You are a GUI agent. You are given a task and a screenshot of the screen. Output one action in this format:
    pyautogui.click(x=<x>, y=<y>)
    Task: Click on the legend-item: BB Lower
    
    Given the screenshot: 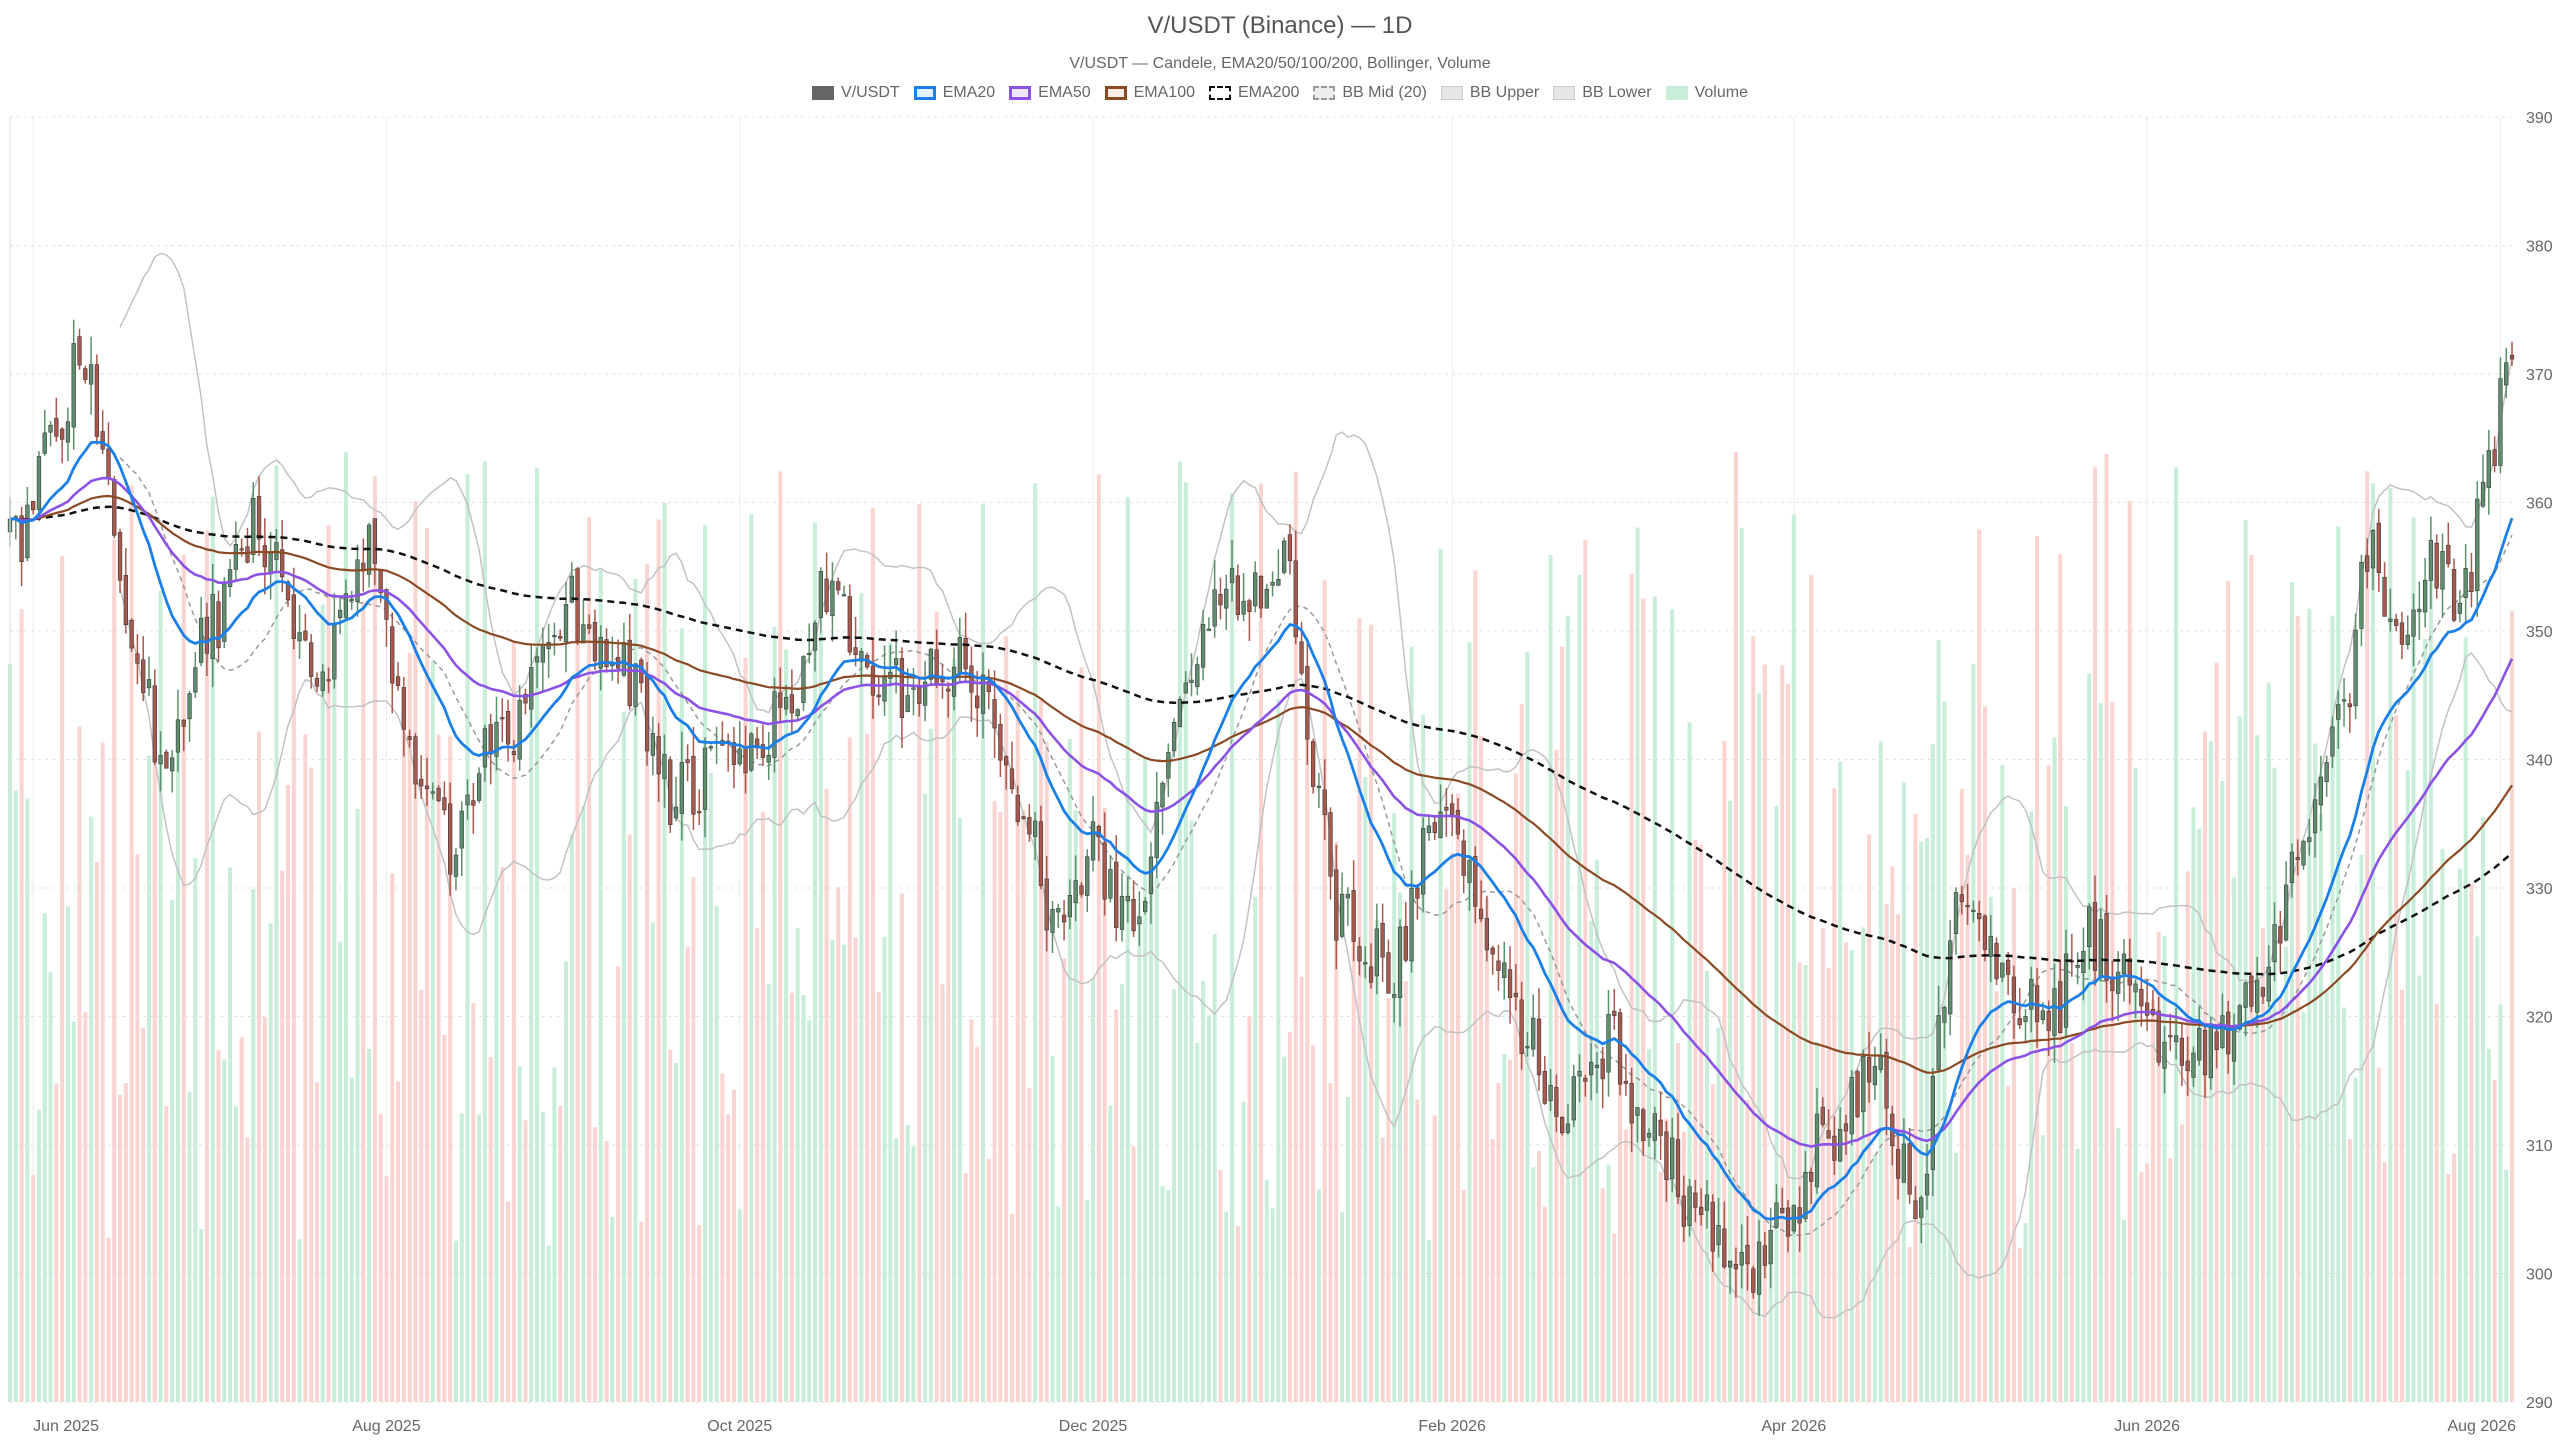 What is the action you would take?
    pyautogui.click(x=1602, y=93)
    